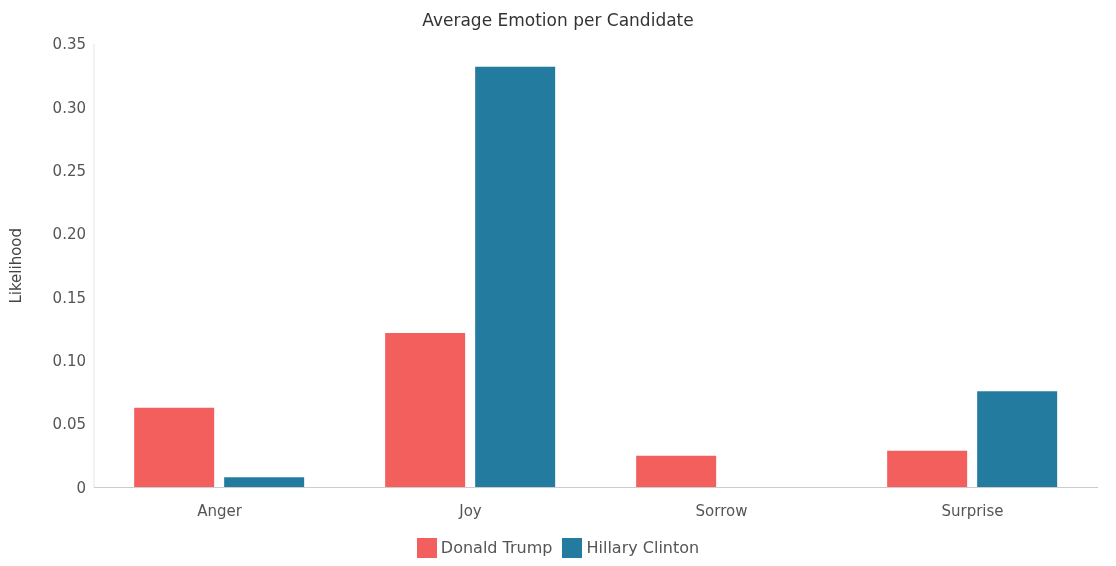 The height and width of the screenshot is (566, 1116). Describe the element at coordinates (69, 297) in the screenshot. I see `y-tick-label: 0.15` at that location.